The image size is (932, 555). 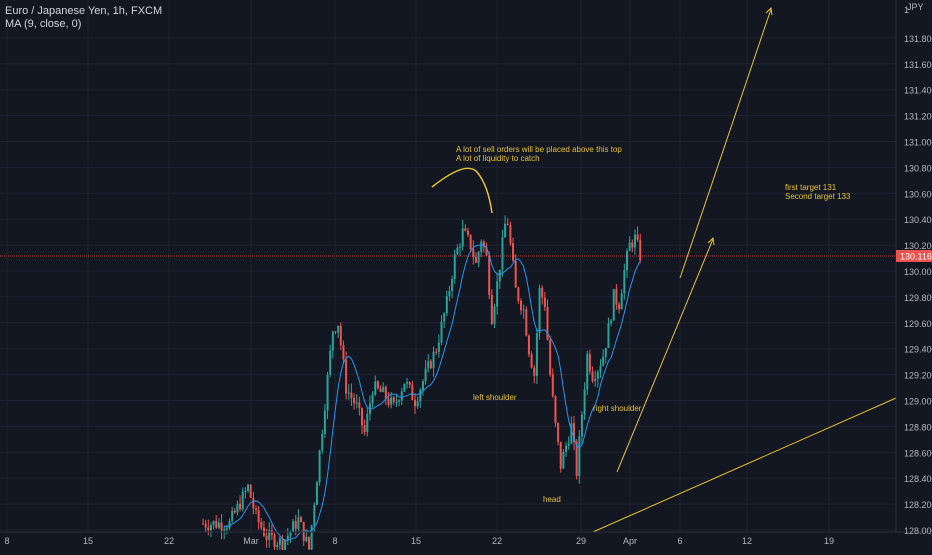 I want to click on last-price-label: 130.116, so click(x=916, y=256).